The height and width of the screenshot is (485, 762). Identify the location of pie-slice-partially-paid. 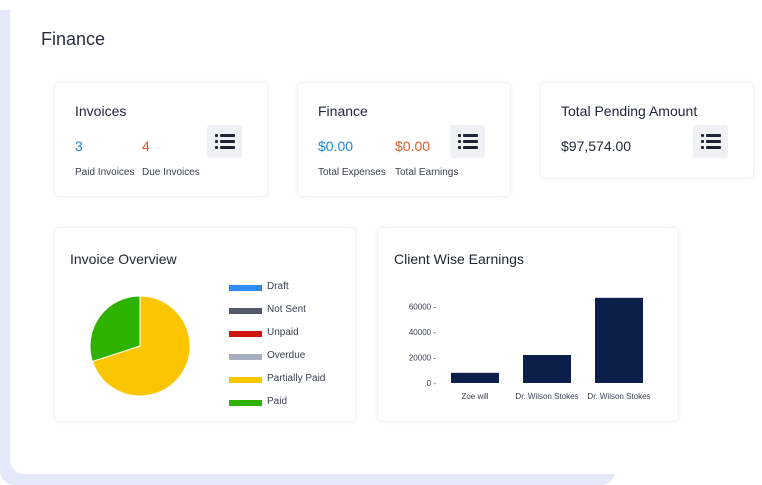
(141, 346).